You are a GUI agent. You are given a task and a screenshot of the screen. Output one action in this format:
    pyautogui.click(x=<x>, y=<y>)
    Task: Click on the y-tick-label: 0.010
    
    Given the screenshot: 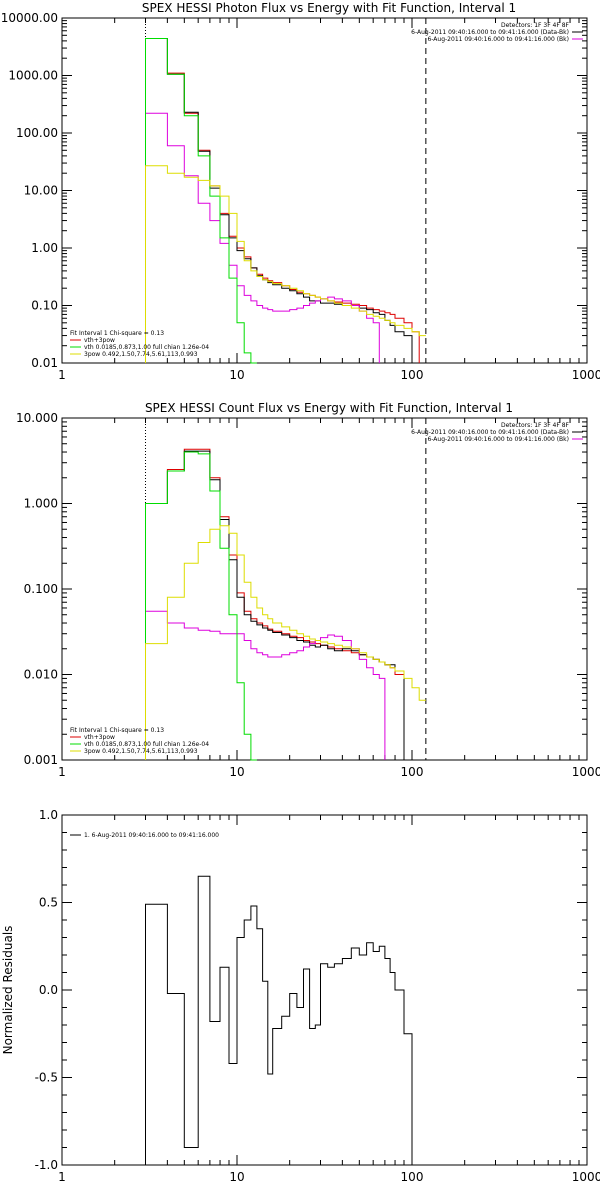 What is the action you would take?
    pyautogui.click(x=41, y=675)
    